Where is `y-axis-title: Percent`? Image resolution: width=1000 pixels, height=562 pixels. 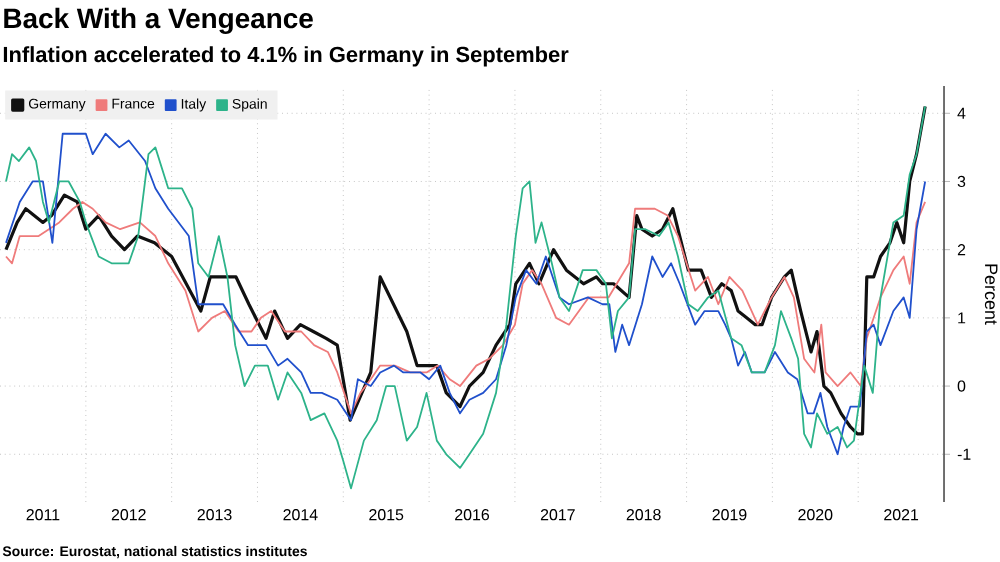 y-axis-title: Percent is located at coordinates (991, 294).